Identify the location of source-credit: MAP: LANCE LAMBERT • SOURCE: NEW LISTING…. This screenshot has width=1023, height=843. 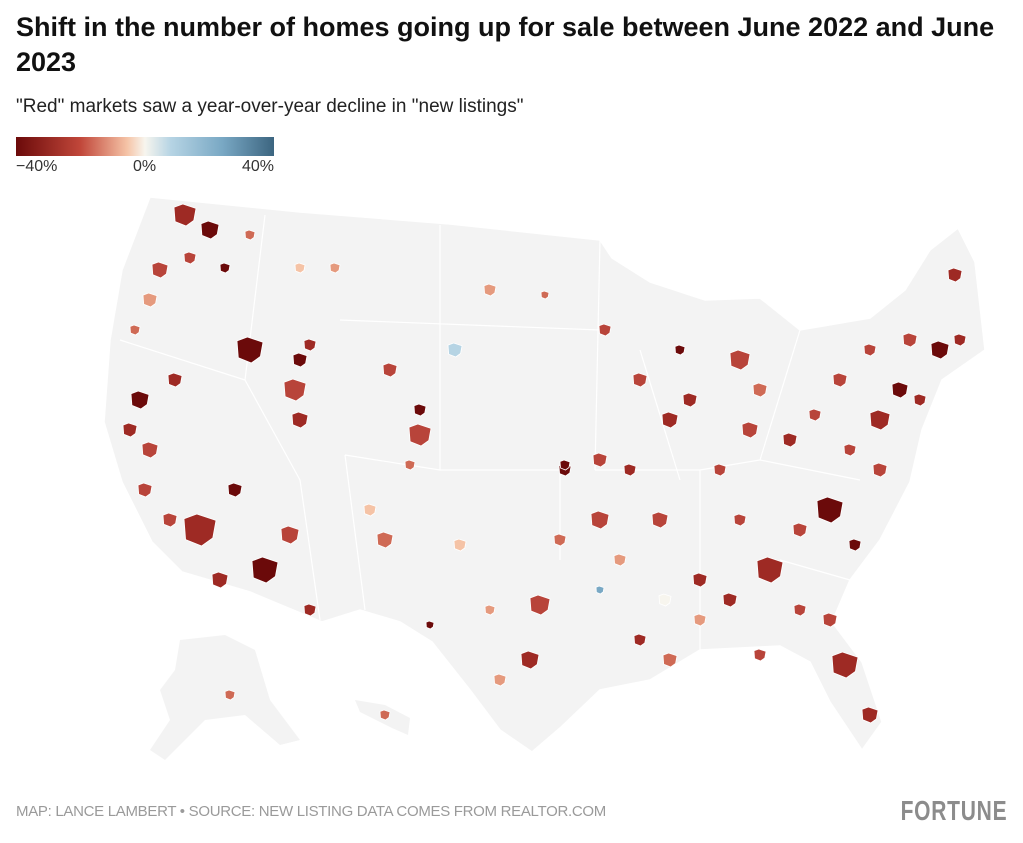
(311, 811).